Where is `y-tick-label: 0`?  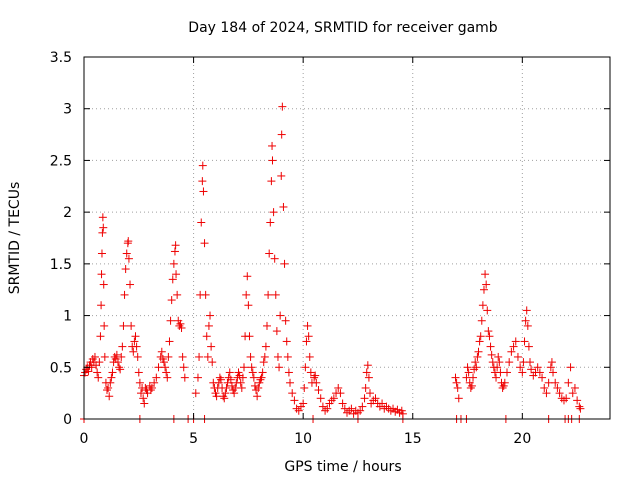 y-tick-label: 0 is located at coordinates (67, 420).